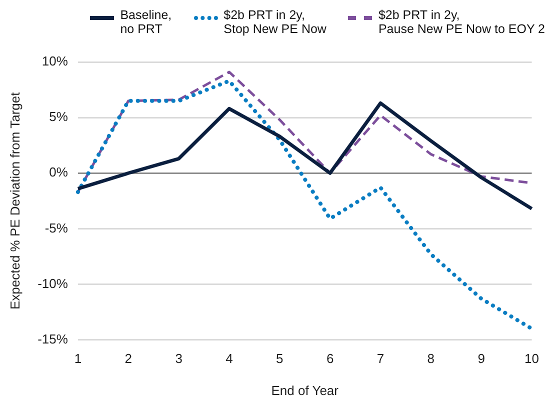 This screenshot has width=551, height=407. What do you see at coordinates (58, 116) in the screenshot?
I see `y-tick-label: 5%` at bounding box center [58, 116].